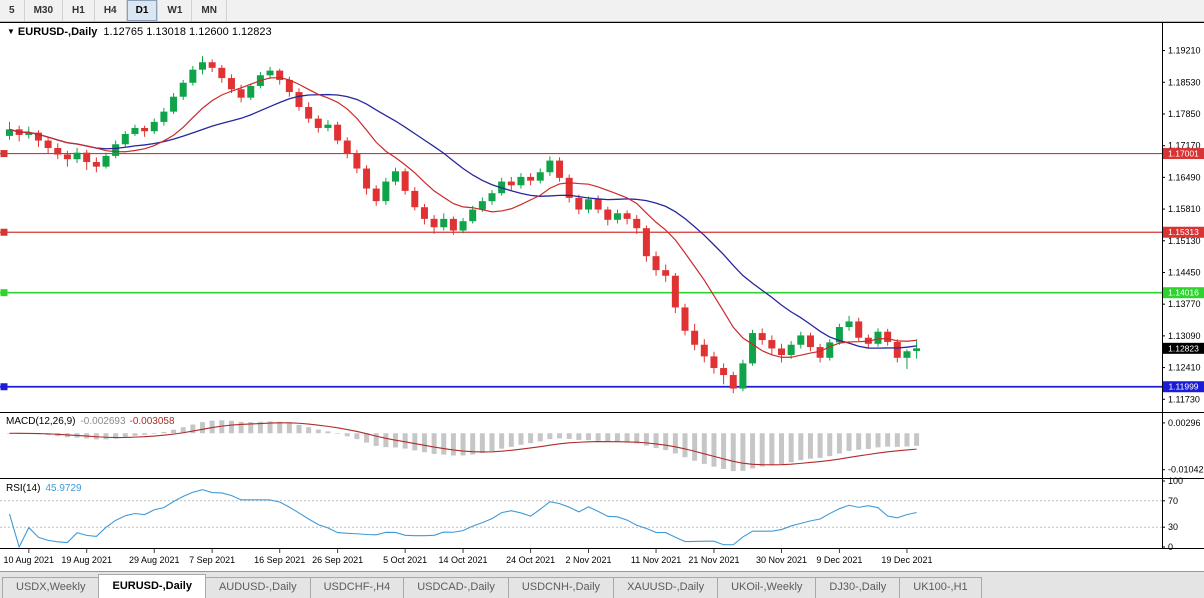 The image size is (1204, 598). I want to click on svg-text: 1.14016, so click(1183, 293).